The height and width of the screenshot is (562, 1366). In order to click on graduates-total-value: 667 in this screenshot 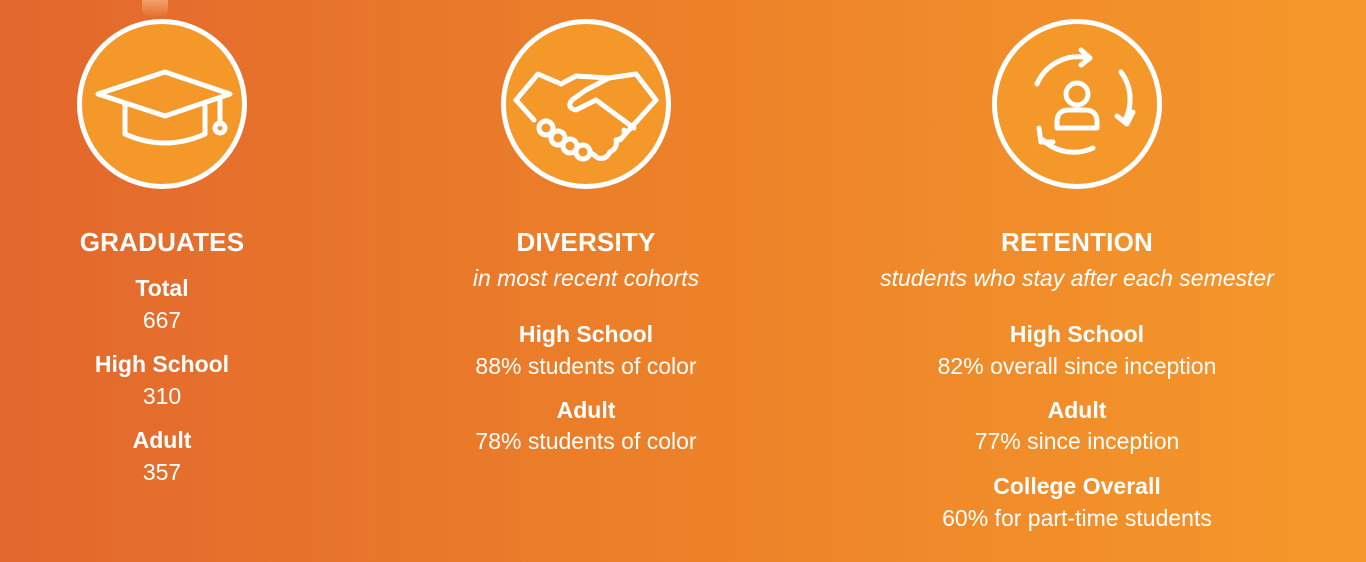, I will do `click(162, 320)`.